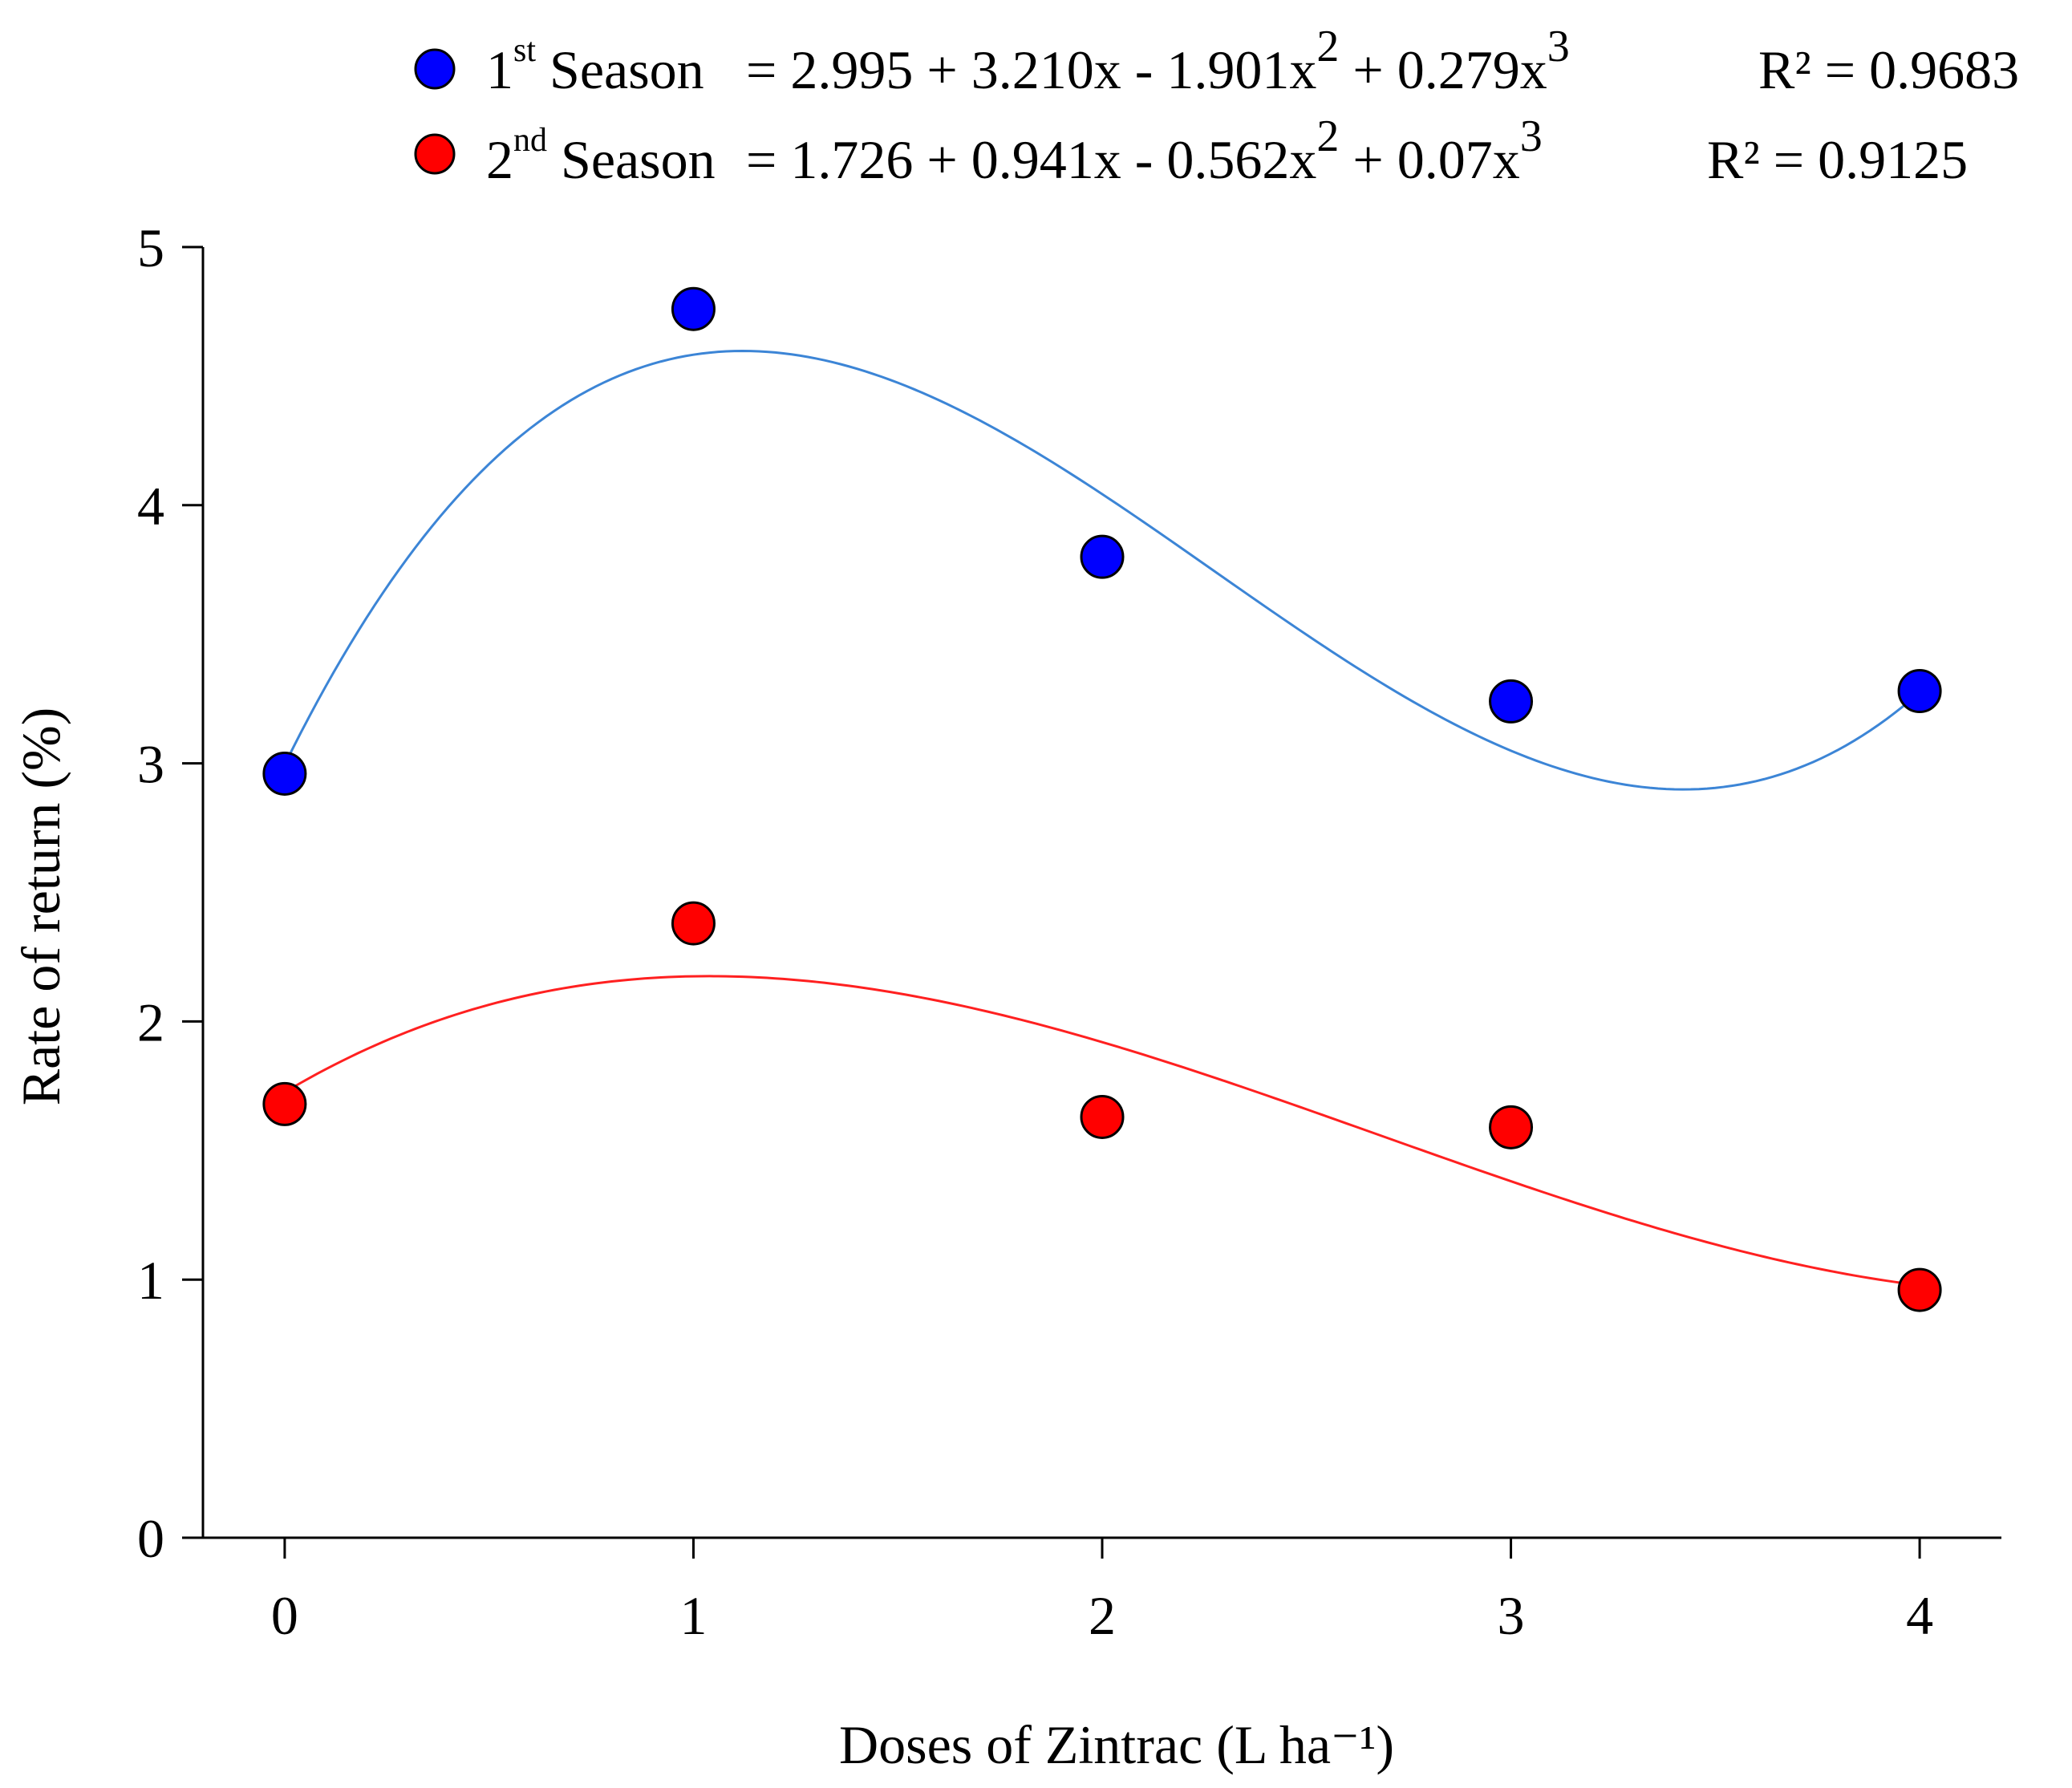  I want to click on y-tick-label: 4, so click(150, 506).